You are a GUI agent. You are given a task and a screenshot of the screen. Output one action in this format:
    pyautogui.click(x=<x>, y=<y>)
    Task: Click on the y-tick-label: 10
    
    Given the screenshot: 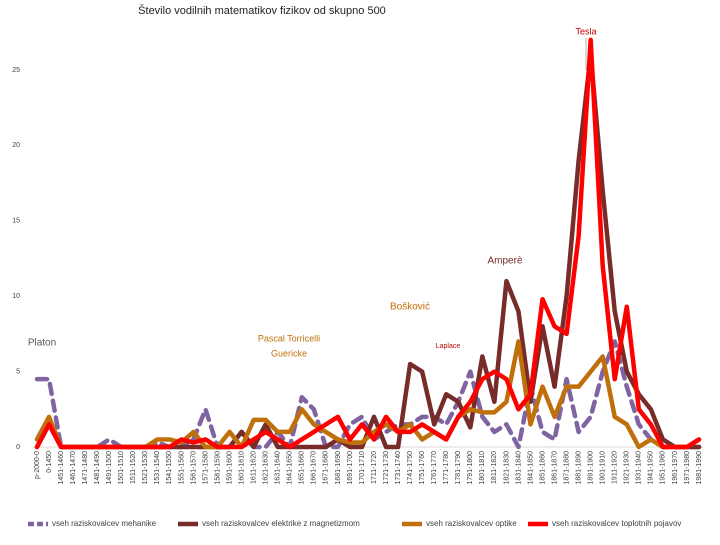 What is the action you would take?
    pyautogui.click(x=16, y=296)
    